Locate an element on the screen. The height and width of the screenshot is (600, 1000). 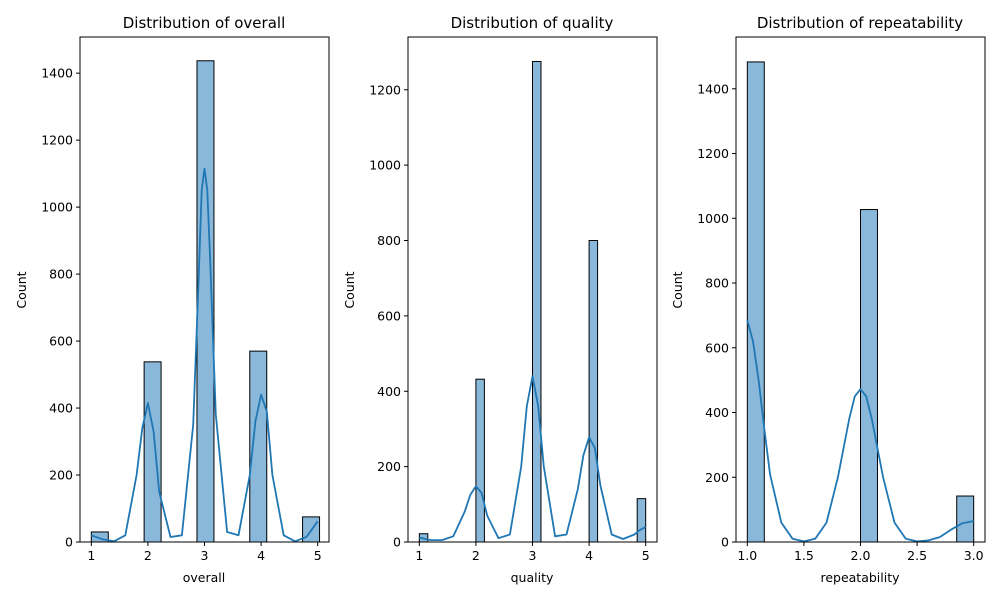
x-axis-label: repeatability is located at coordinates (860, 577).